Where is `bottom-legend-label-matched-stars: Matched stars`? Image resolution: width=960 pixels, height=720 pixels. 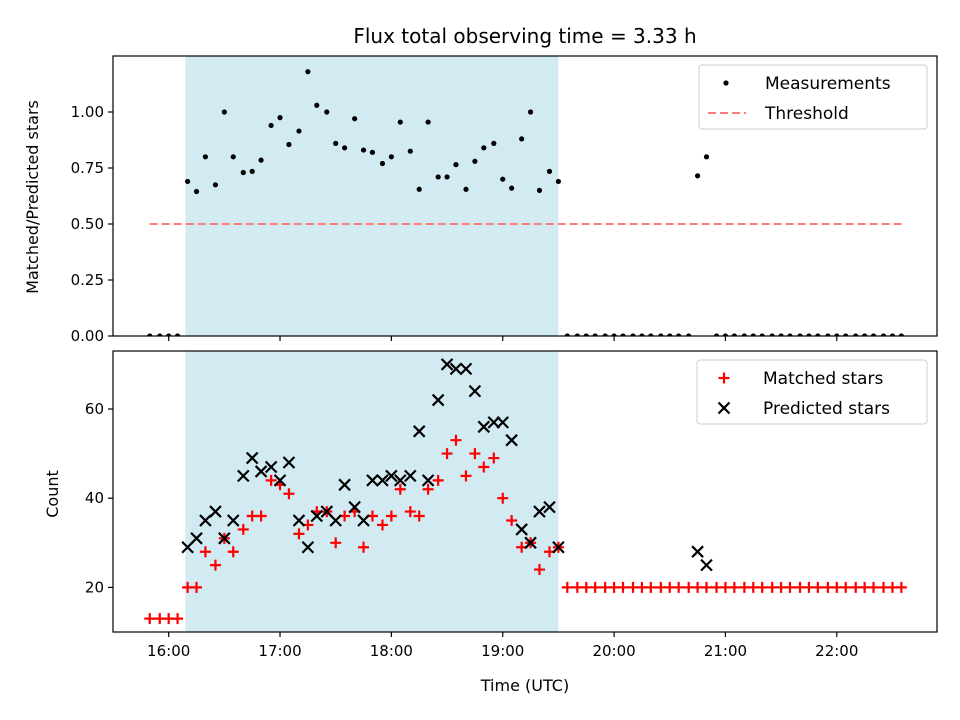 bottom-legend-label-matched-stars: Matched stars is located at coordinates (823, 379).